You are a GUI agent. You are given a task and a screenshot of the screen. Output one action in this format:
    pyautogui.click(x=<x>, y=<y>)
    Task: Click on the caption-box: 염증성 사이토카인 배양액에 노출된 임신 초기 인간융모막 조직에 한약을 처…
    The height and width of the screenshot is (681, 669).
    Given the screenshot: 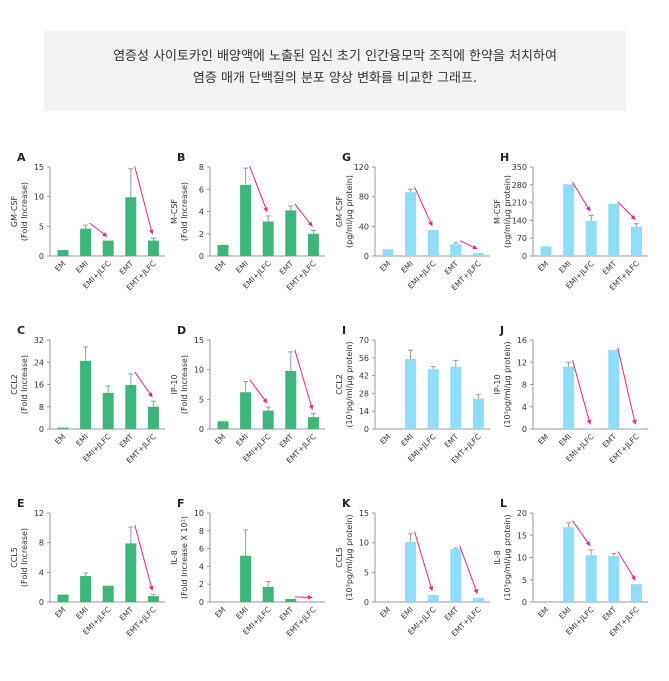 What is the action you would take?
    pyautogui.click(x=335, y=71)
    